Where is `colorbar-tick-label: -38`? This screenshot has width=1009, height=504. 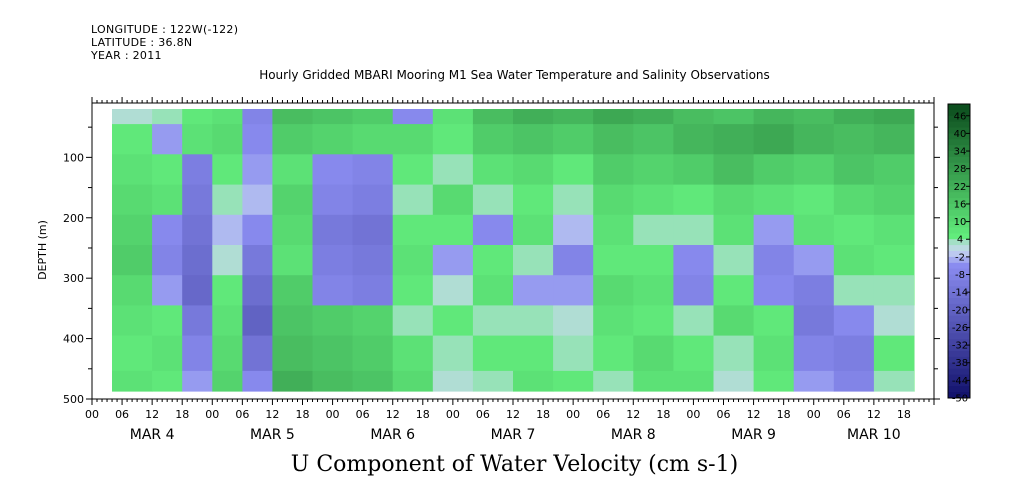 colorbar-tick-label: -38 is located at coordinates (960, 363).